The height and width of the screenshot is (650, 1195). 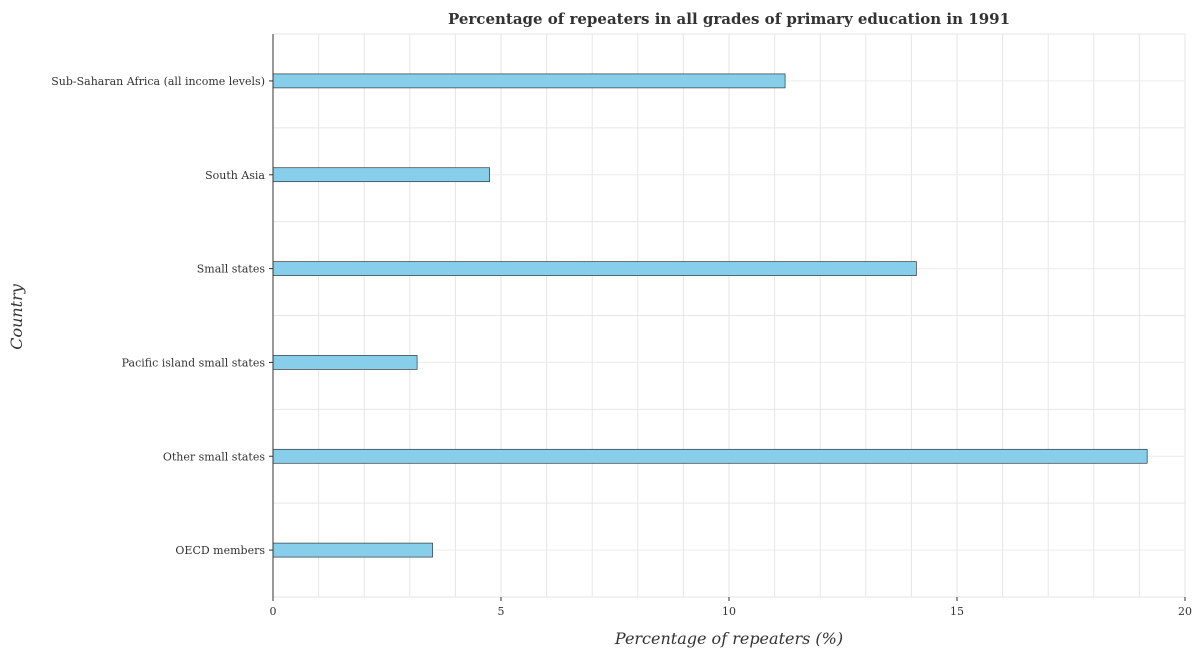 I want to click on bar-pacific-island-small-states, so click(x=345, y=362).